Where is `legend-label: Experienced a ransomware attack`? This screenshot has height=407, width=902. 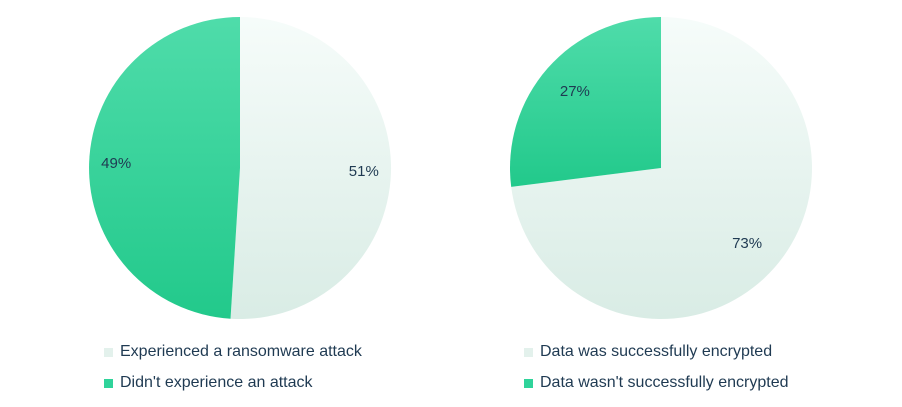 legend-label: Experienced a ransomware attack is located at coordinates (241, 351).